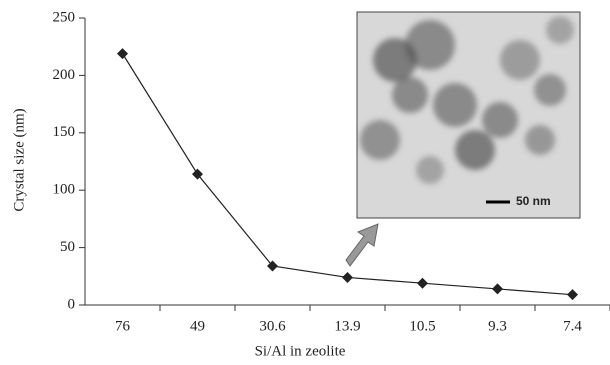  What do you see at coordinates (272, 326) in the screenshot?
I see `x-tick-label: 30.6` at bounding box center [272, 326].